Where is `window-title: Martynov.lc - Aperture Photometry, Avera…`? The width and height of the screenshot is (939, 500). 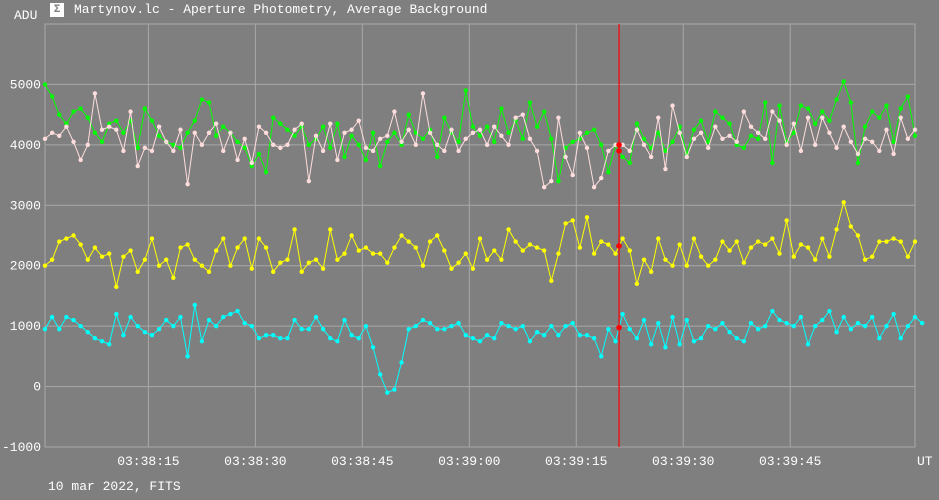
window-title: Martynov.lc - Aperture Photometry, Avera… is located at coordinates (281, 9).